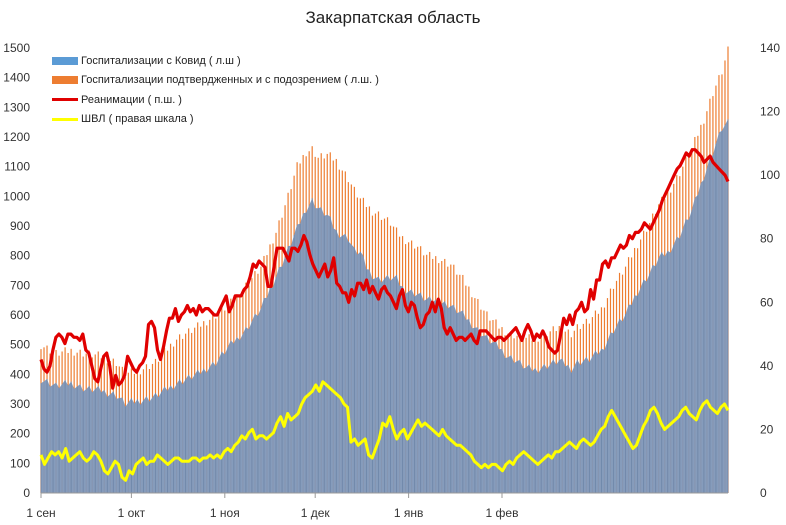  Describe the element at coordinates (20, 285) in the screenshot. I see `left-tick-label: 700` at that location.